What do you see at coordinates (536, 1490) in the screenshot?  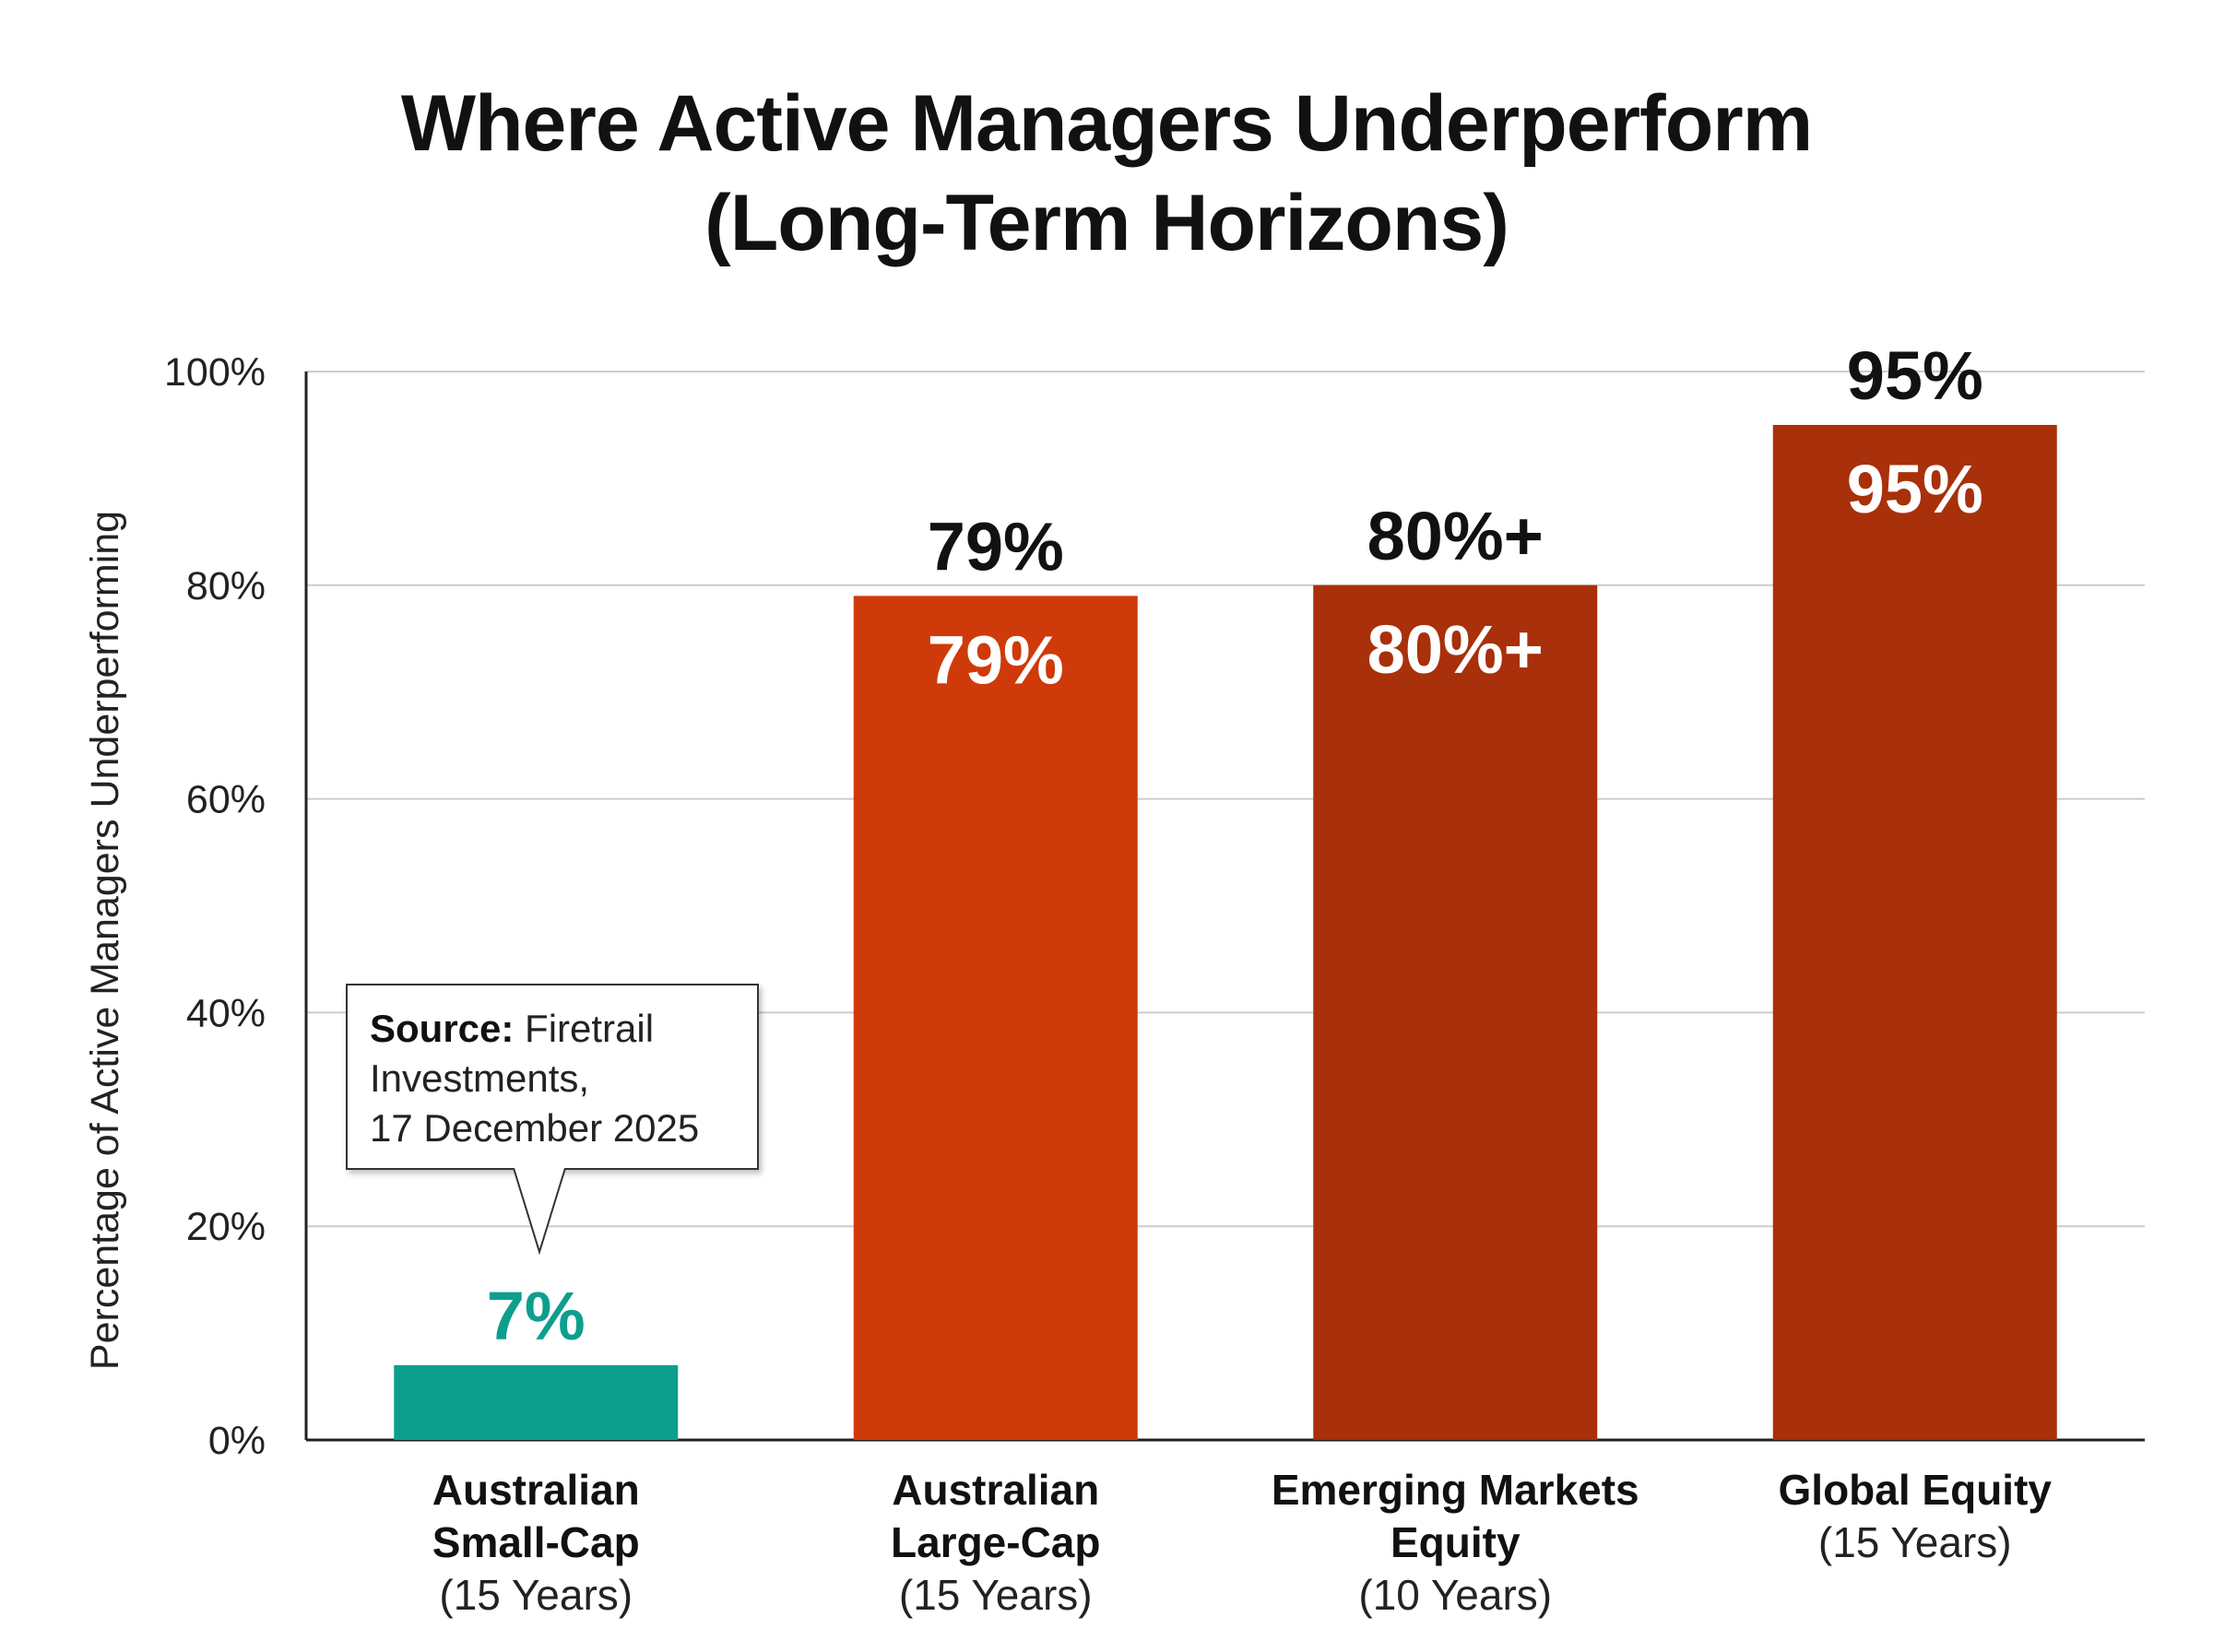 I see `x-tick-label-0-line-0: Australian` at bounding box center [536, 1490].